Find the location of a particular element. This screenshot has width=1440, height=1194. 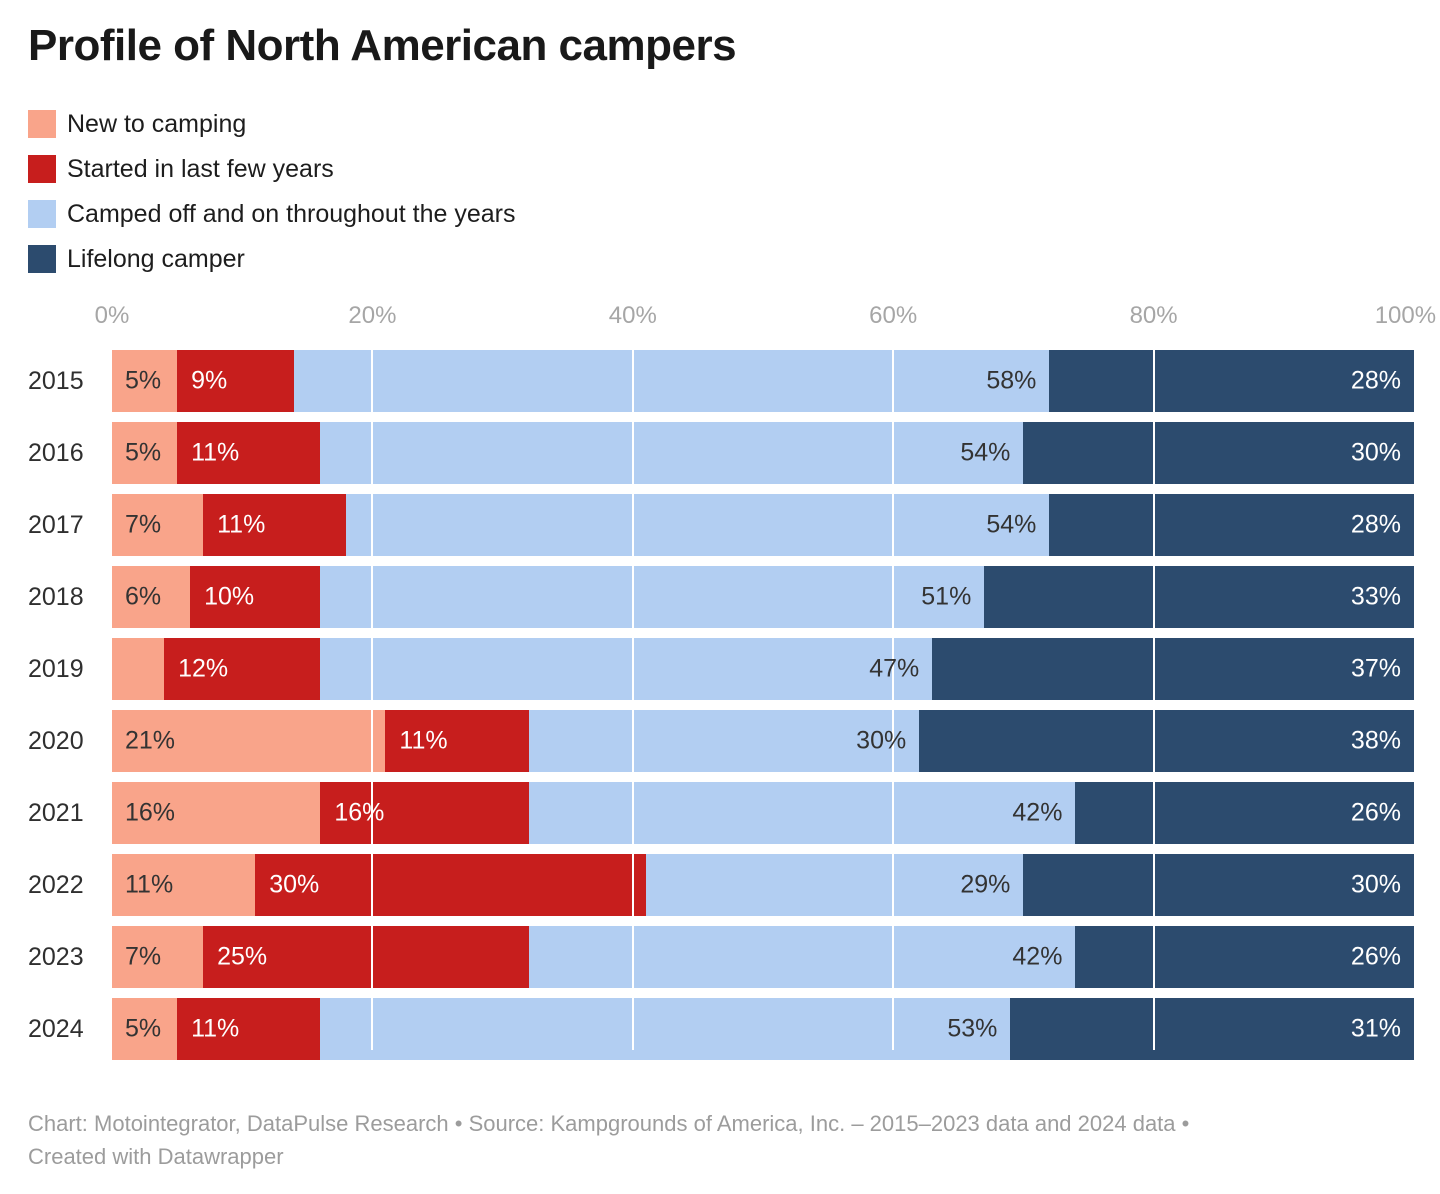

chart-title: Profile of North American campers is located at coordinates (382, 45).